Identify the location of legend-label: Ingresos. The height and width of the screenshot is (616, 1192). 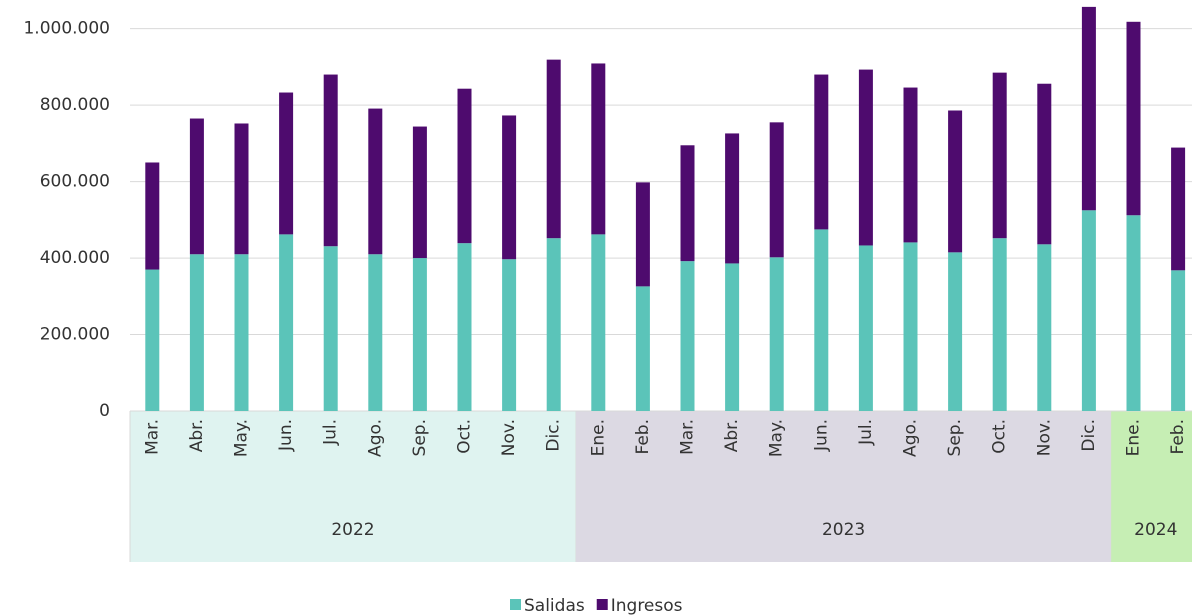
(647, 606).